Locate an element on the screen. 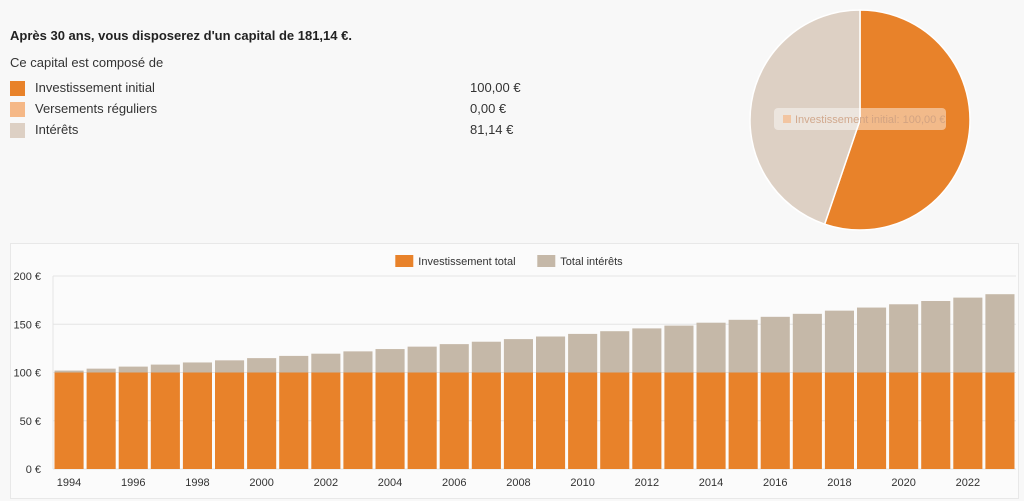 This screenshot has width=1024, height=501. x-tick-label: 2002 is located at coordinates (326, 483).